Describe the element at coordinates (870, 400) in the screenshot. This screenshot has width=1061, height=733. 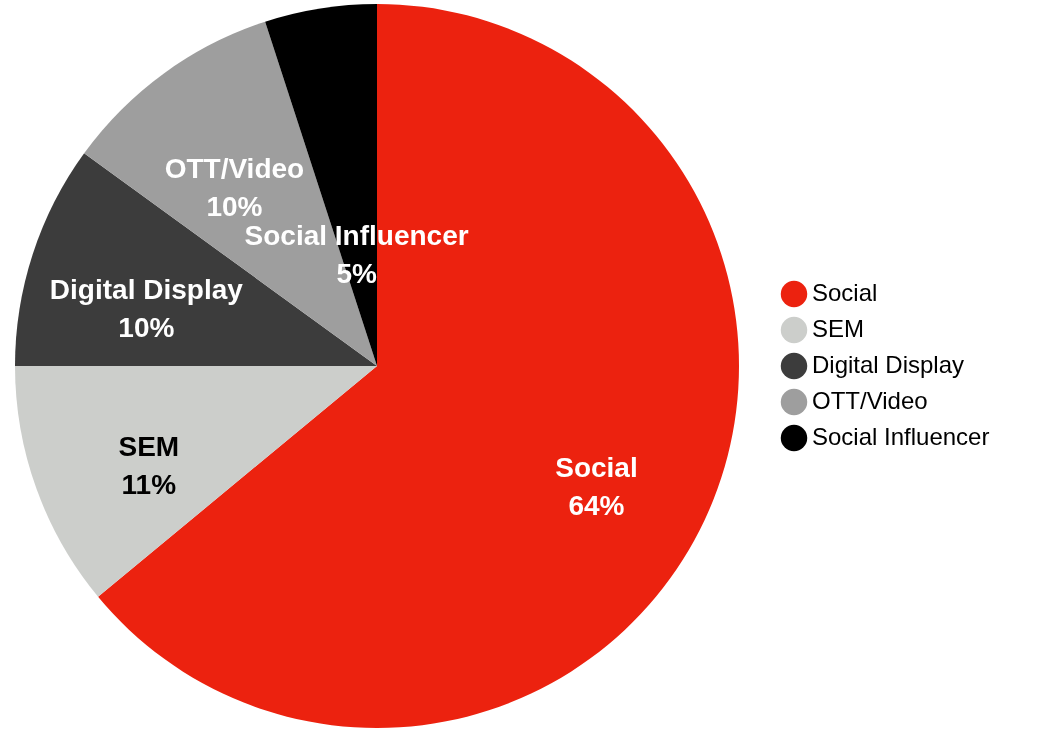
I see `legend-label: OTT/Video` at that location.